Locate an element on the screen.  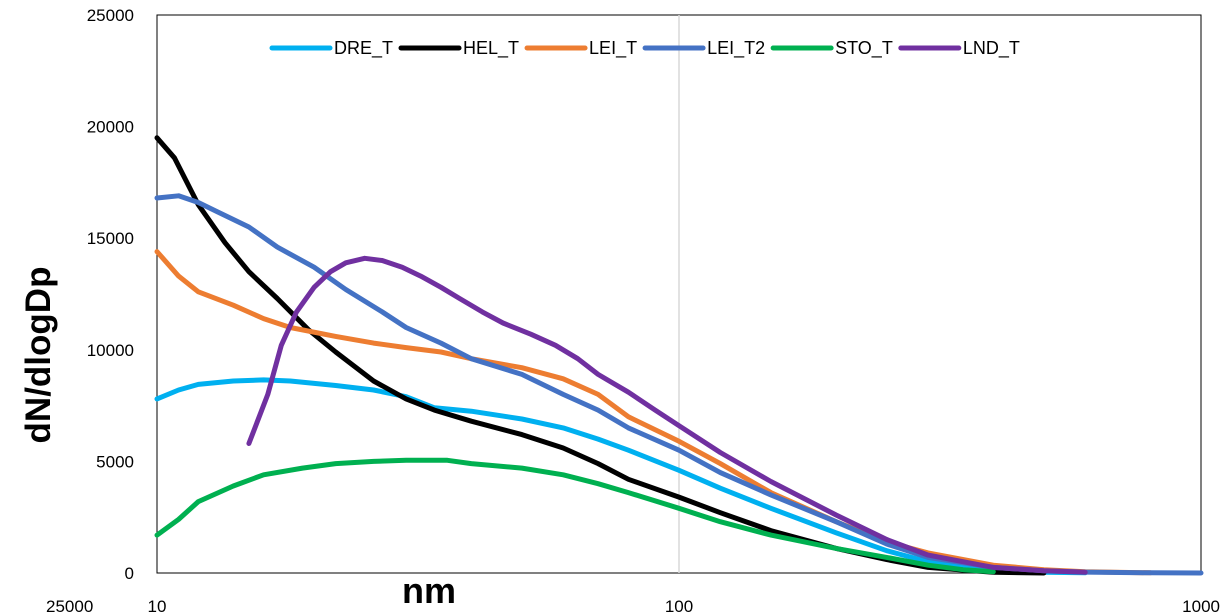
y-tick-label: 0 is located at coordinates (129, 573).